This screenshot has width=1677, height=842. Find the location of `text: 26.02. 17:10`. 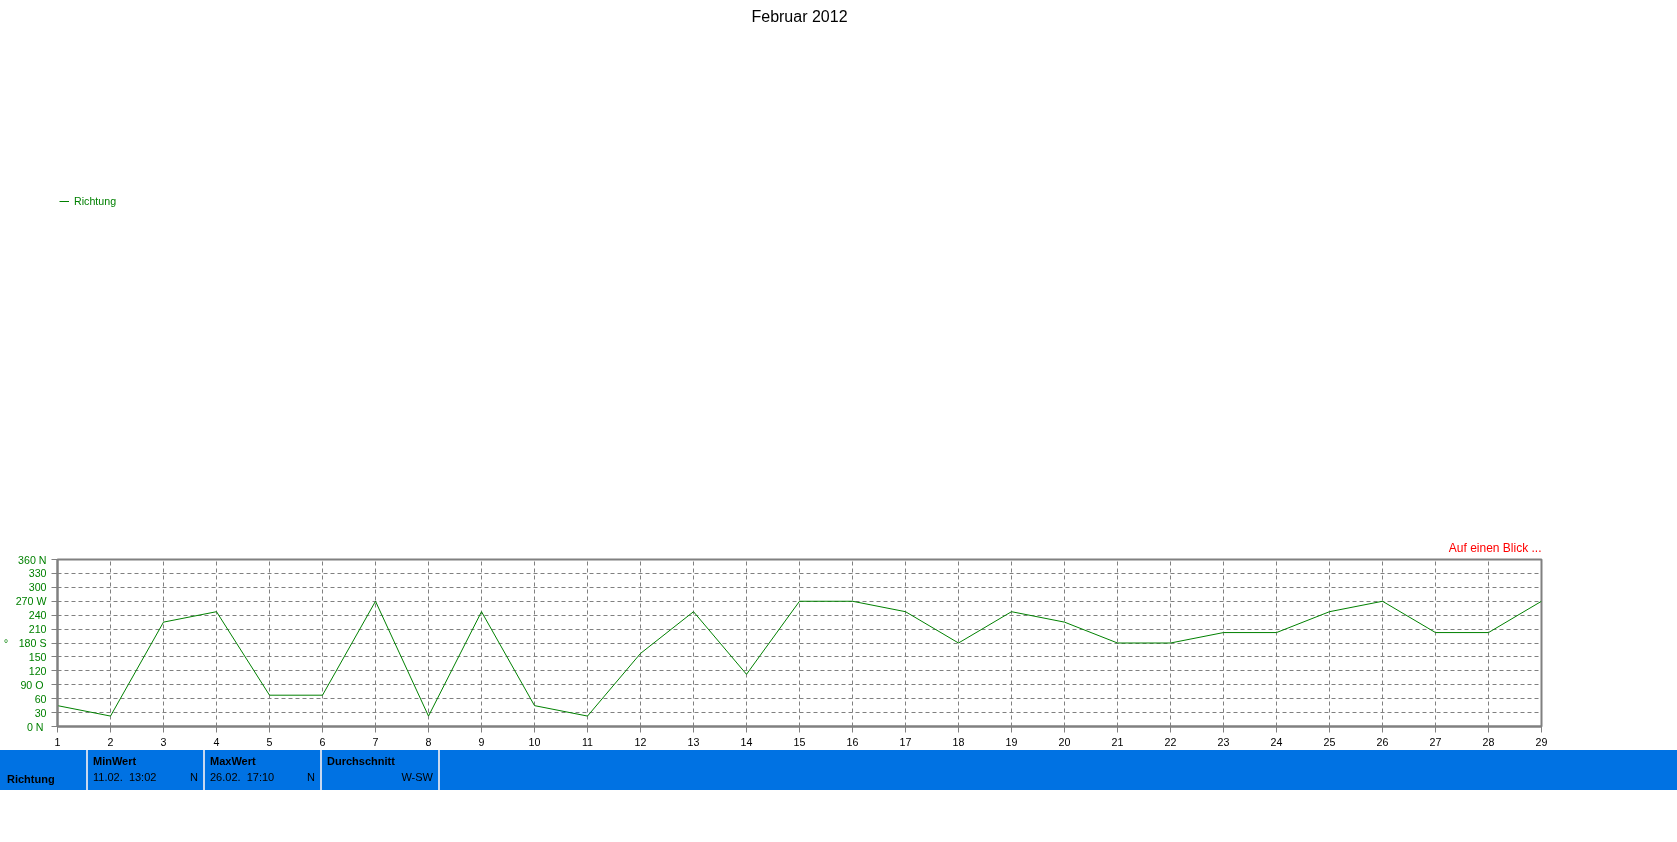

text: 26.02. 17:10 is located at coordinates (242, 777).